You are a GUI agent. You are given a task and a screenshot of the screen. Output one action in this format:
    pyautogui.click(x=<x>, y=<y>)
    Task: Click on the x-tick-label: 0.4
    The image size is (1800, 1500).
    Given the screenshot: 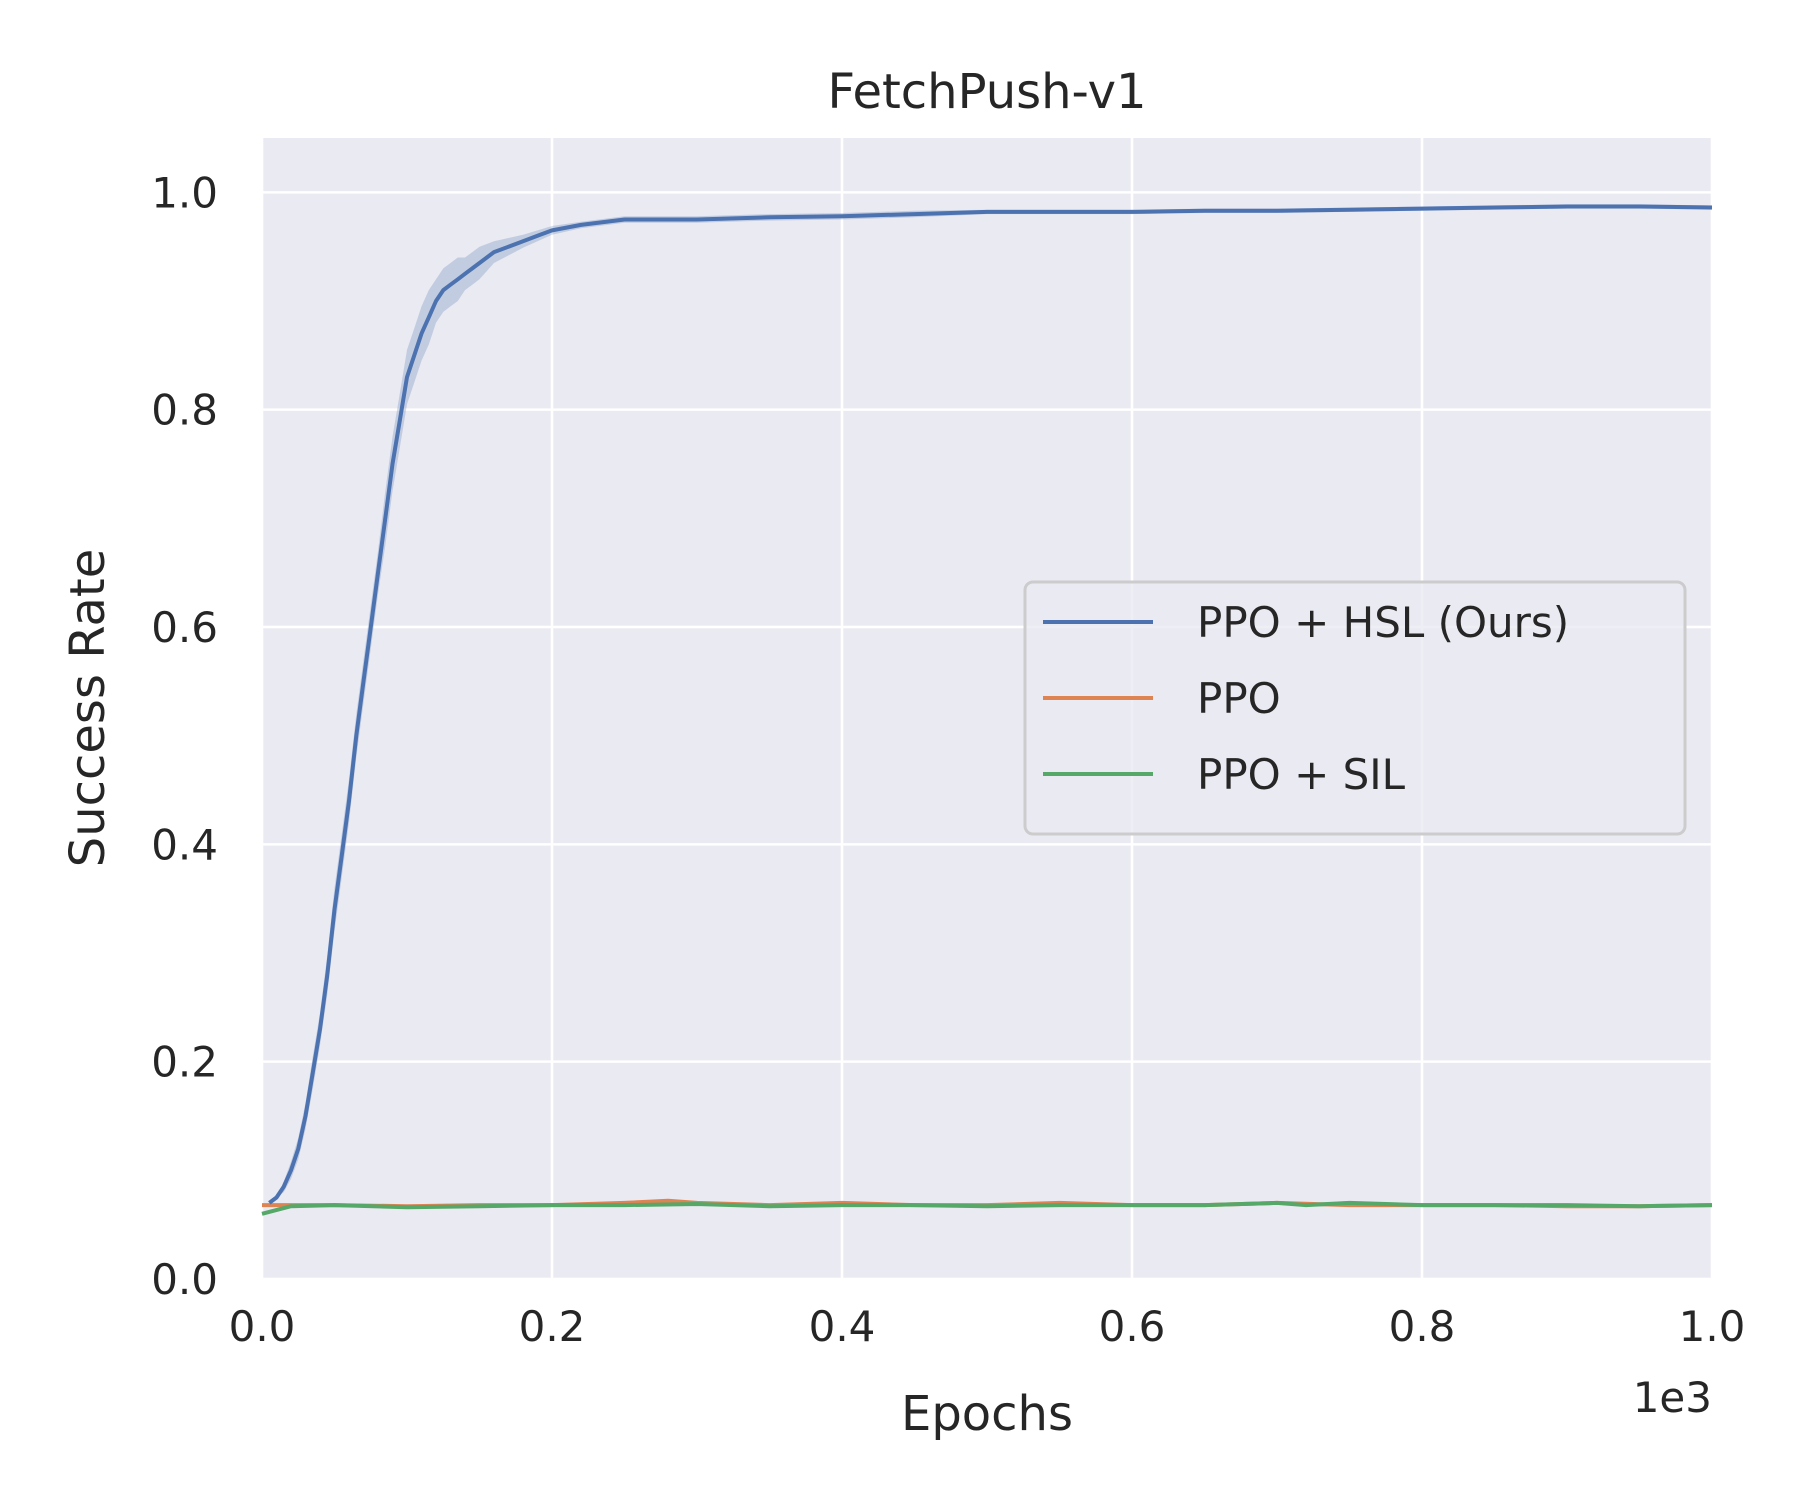 What is the action you would take?
    pyautogui.click(x=842, y=1326)
    